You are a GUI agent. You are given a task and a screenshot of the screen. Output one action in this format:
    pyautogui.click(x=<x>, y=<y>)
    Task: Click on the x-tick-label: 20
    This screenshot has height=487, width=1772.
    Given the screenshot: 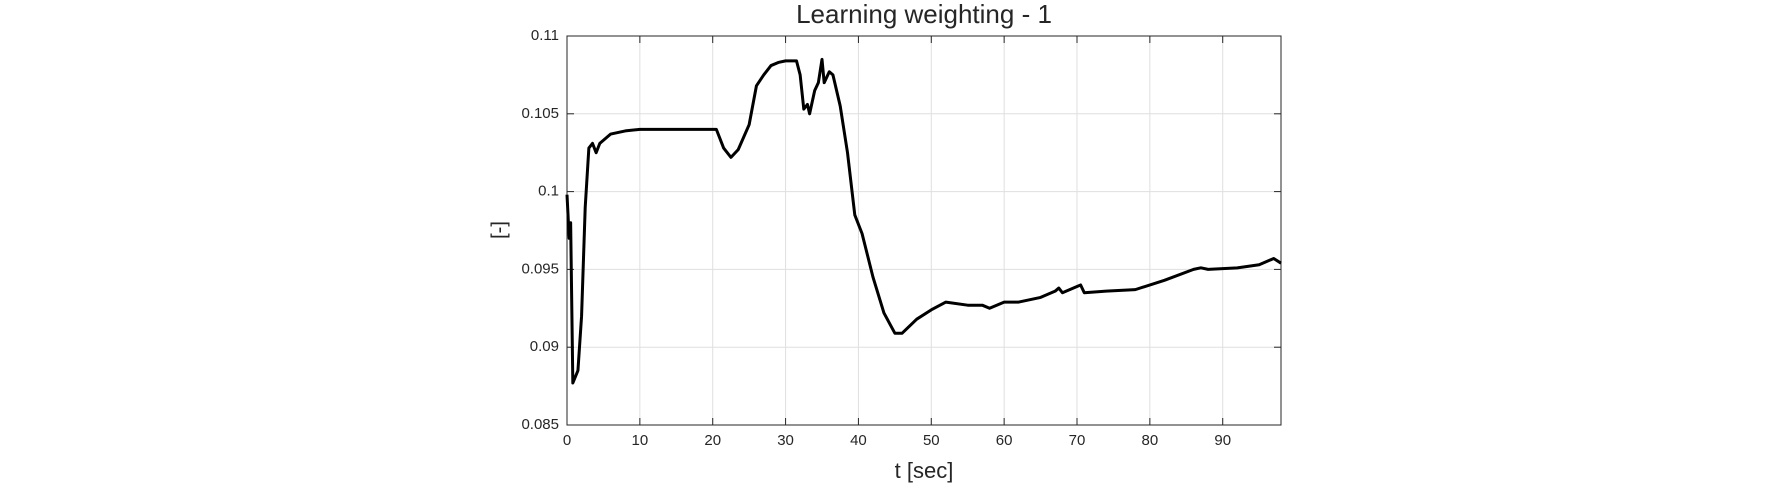 What is the action you would take?
    pyautogui.click(x=712, y=440)
    